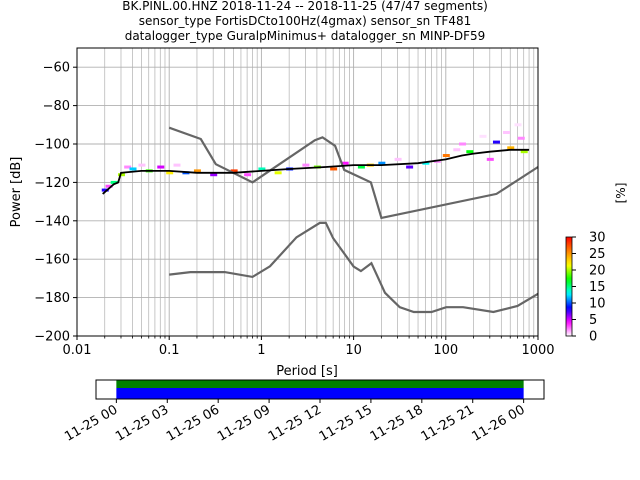 Image resolution: width=640 pixels, height=480 pixels. What do you see at coordinates (354, 267) in the screenshot?
I see `low-noise-model-line` at bounding box center [354, 267].